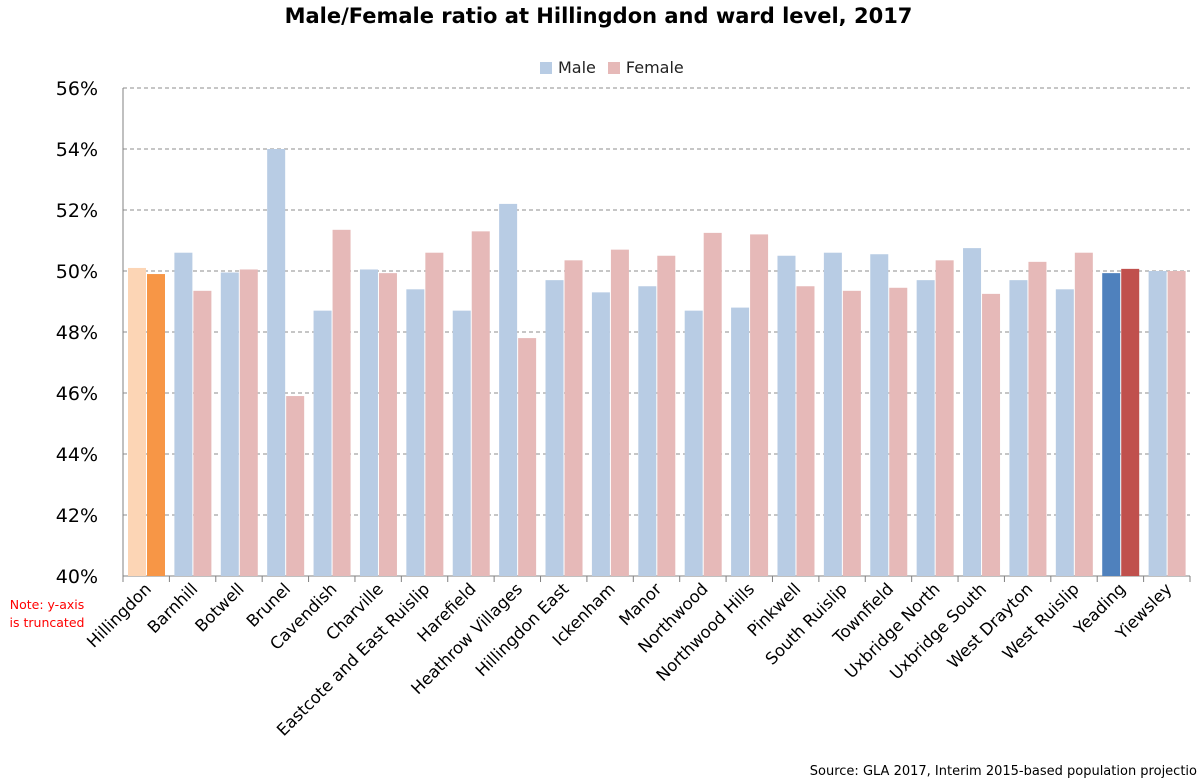  What do you see at coordinates (77, 516) in the screenshot?
I see `y-tick-label: 42%` at bounding box center [77, 516].